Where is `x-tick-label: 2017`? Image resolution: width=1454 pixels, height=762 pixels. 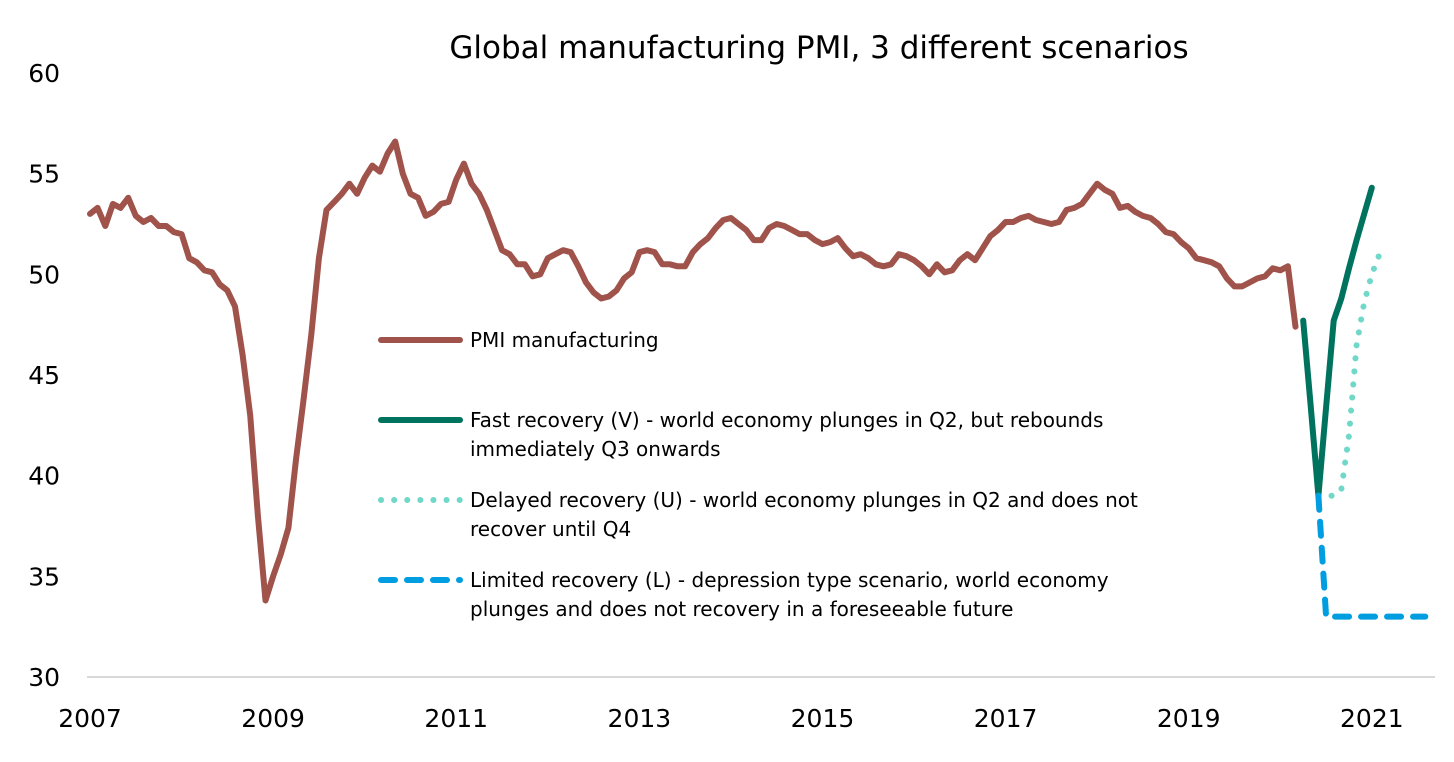
x-tick-label: 2017 is located at coordinates (1006, 718).